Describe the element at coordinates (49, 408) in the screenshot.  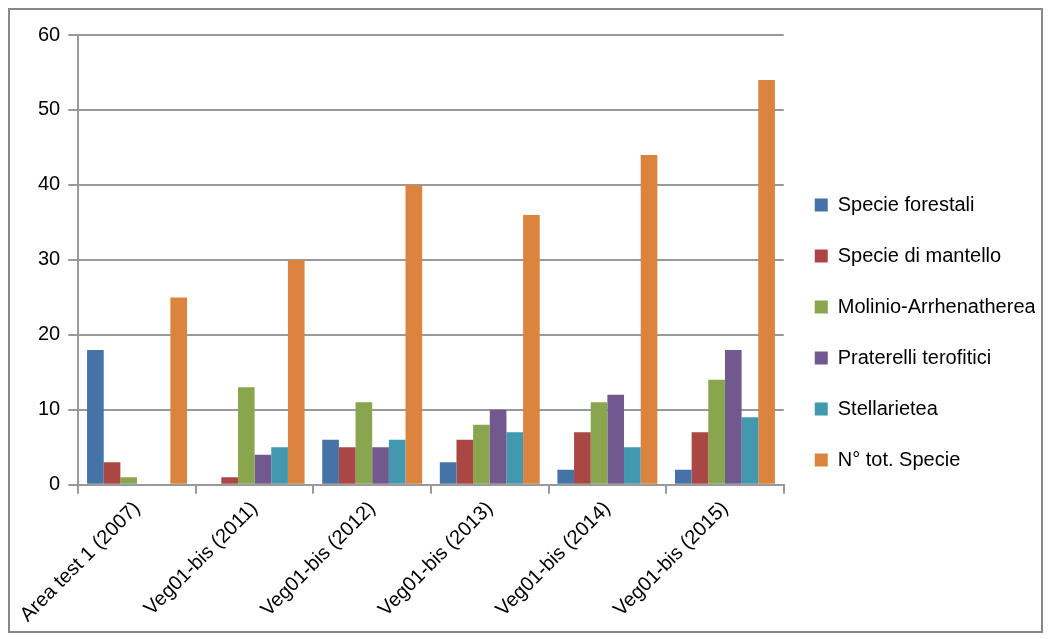
I see `y-tick-label: 10` at that location.